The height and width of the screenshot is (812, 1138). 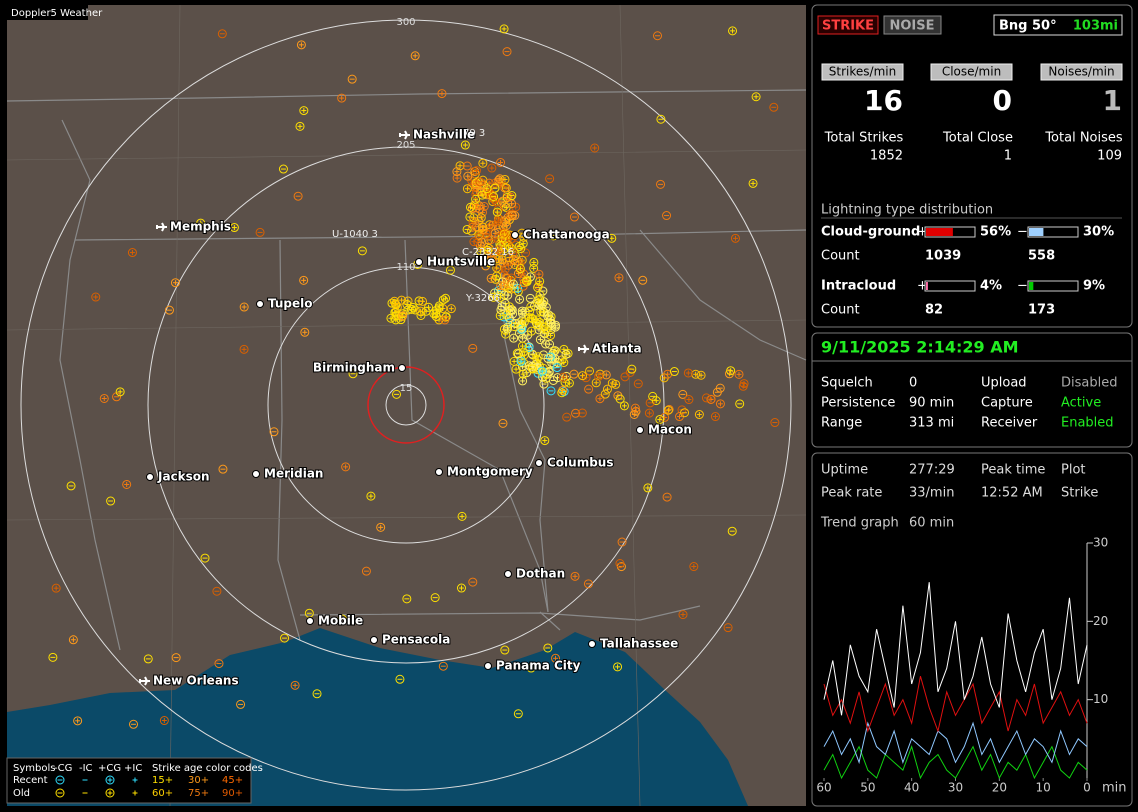 What do you see at coordinates (232, 793) in the screenshot?
I see `legend-age: 90+` at bounding box center [232, 793].